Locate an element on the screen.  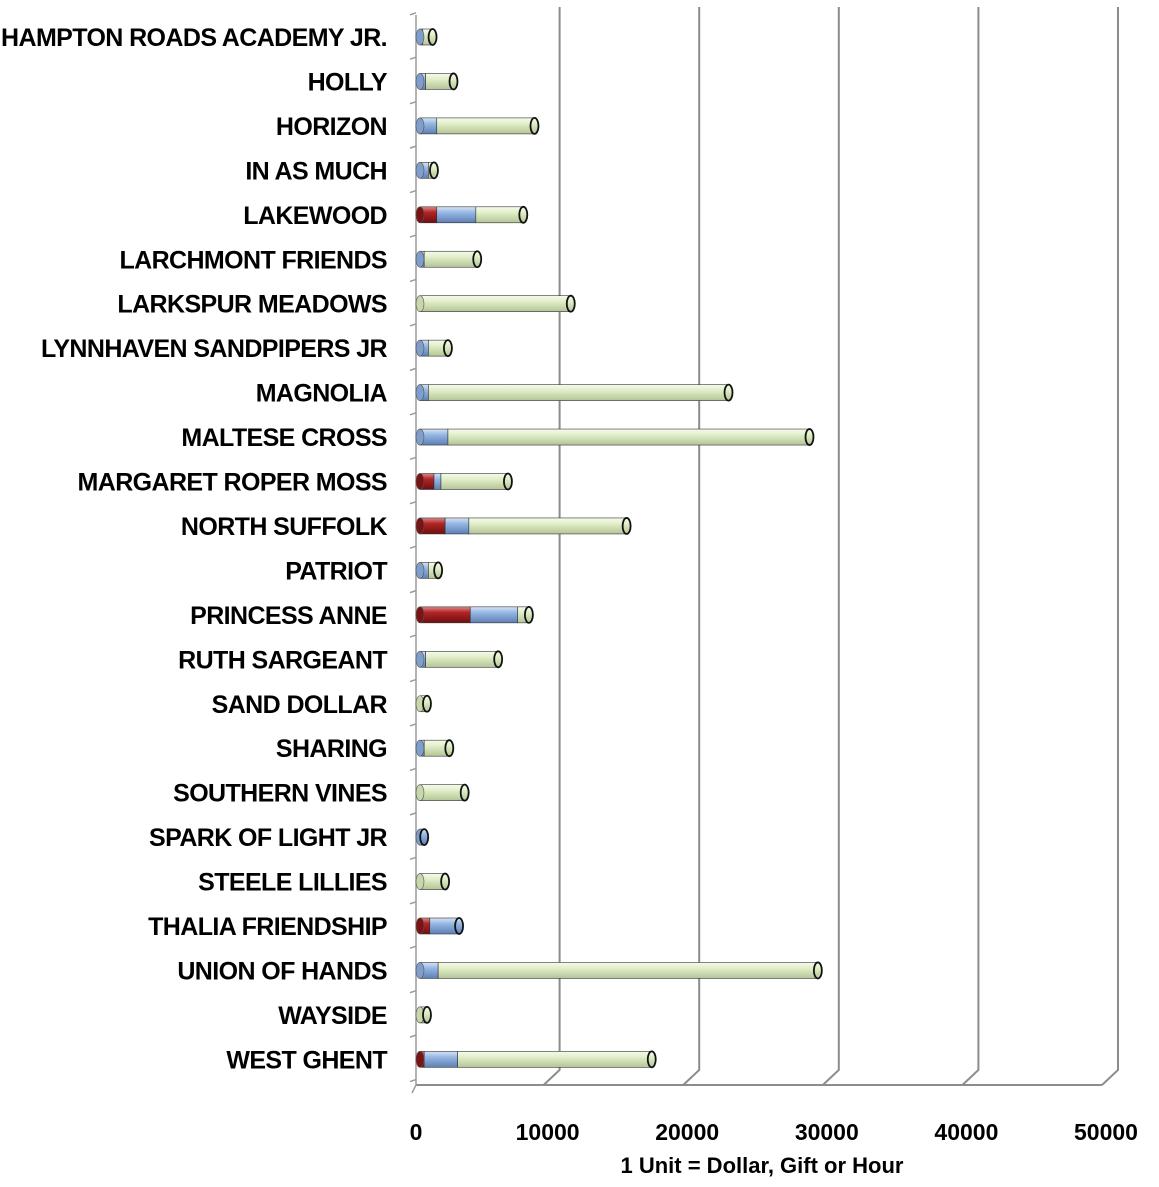
x-tick-label: 30000 is located at coordinates (827, 1132).